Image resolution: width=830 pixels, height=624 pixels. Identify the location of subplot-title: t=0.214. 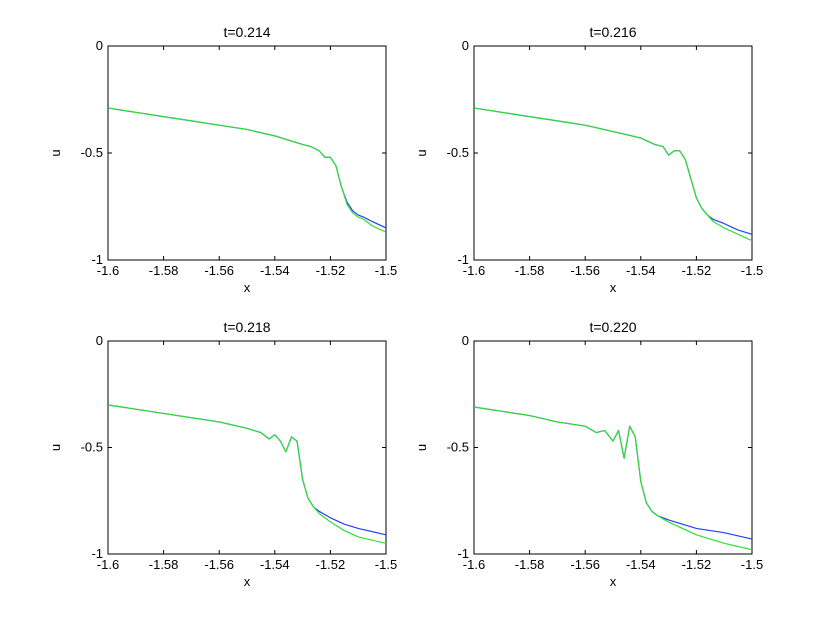
(246, 32).